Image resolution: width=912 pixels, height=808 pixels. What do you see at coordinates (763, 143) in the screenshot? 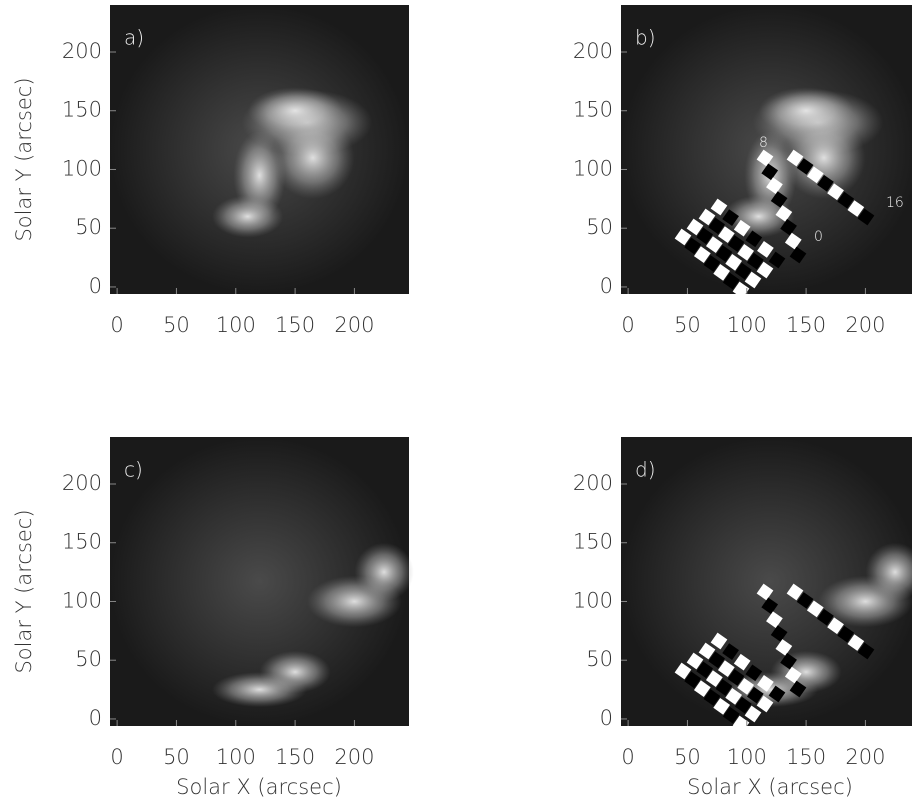
I see `annotation: 8` at bounding box center [763, 143].